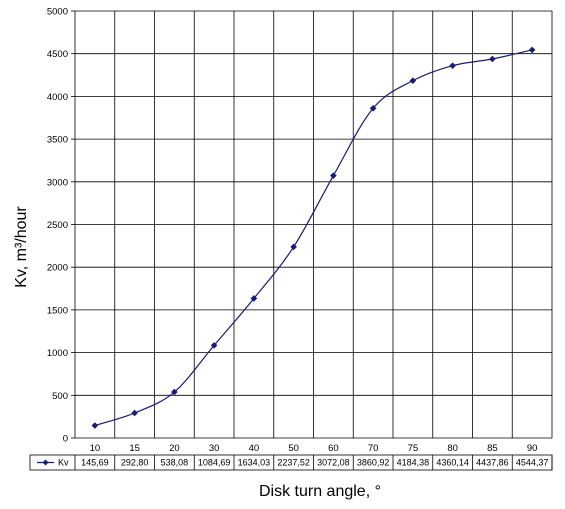 This screenshot has width=565, height=509. What do you see at coordinates (45, 462) in the screenshot?
I see `legend-marker` at bounding box center [45, 462].